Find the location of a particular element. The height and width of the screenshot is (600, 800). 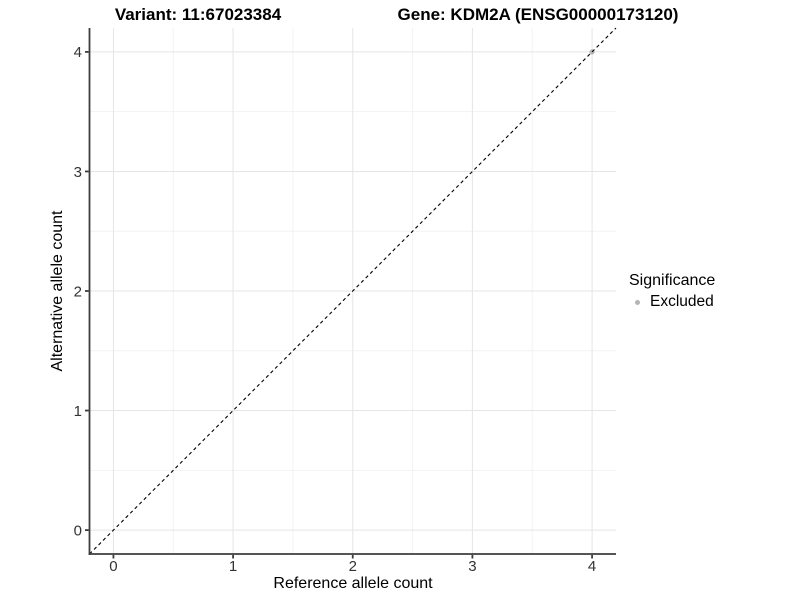

x-tick-label: 2 is located at coordinates (353, 566).